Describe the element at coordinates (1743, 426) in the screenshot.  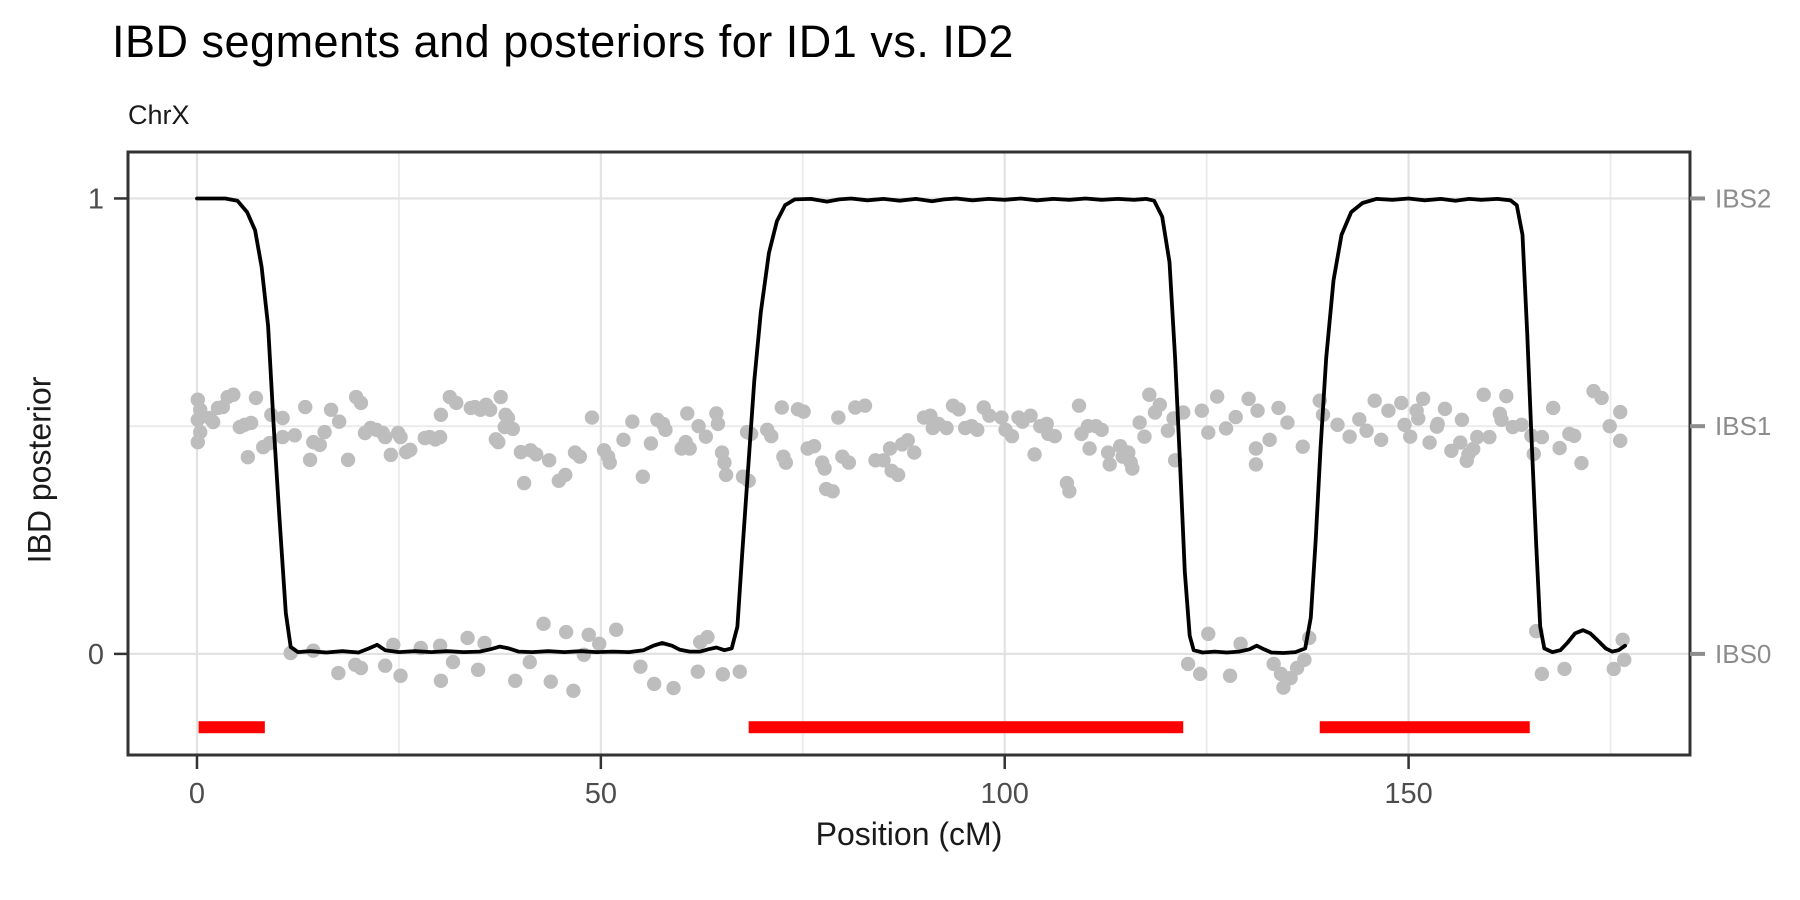
I see `right-tick-label: IBS1` at that location.